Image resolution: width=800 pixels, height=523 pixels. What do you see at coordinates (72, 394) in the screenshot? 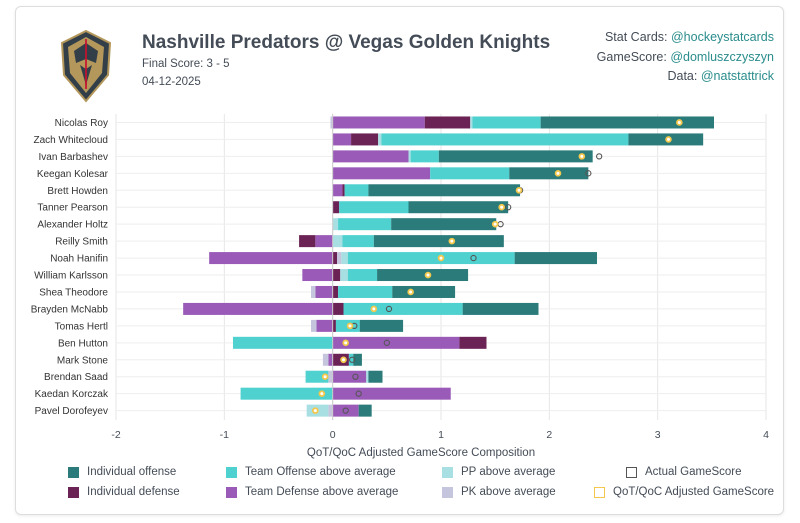
I see `player-label: Kaedan Korczak` at bounding box center [72, 394].